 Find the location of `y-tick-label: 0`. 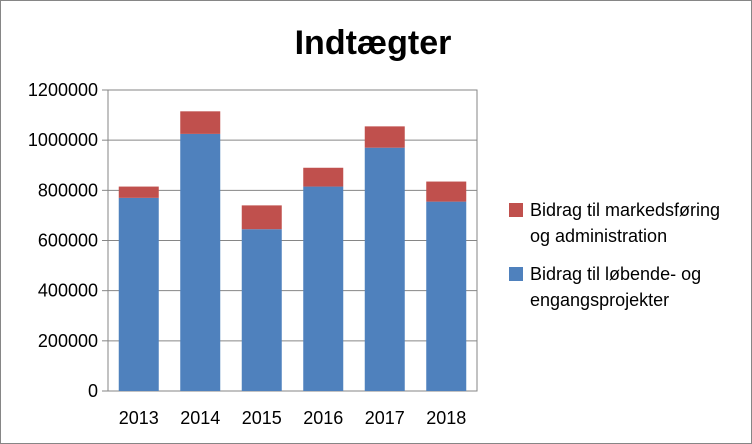

y-tick-label: 0 is located at coordinates (93, 391).